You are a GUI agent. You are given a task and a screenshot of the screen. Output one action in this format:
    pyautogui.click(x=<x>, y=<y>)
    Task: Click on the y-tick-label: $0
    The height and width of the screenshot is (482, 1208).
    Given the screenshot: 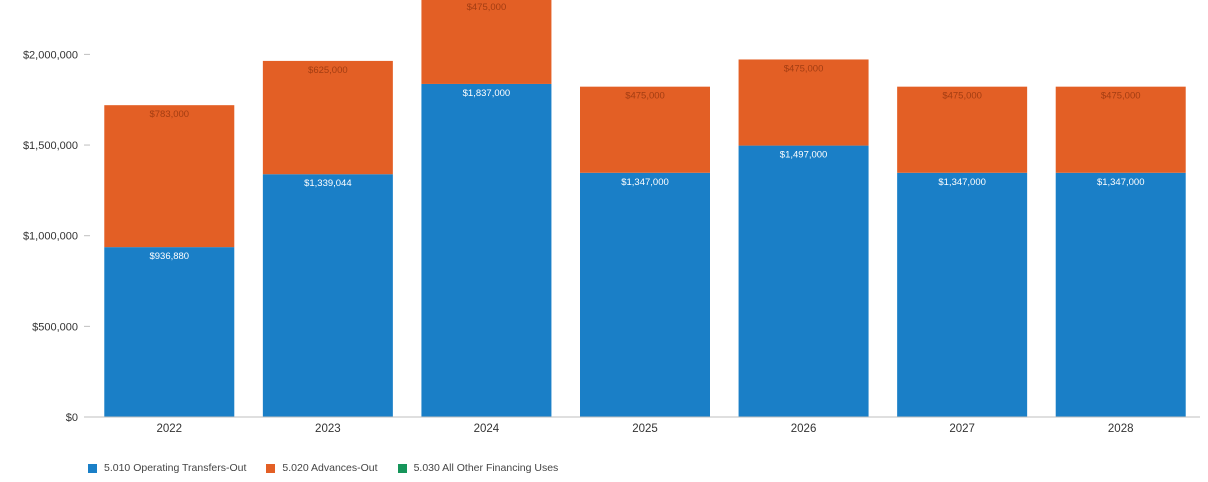 What is the action you would take?
    pyautogui.click(x=72, y=418)
    